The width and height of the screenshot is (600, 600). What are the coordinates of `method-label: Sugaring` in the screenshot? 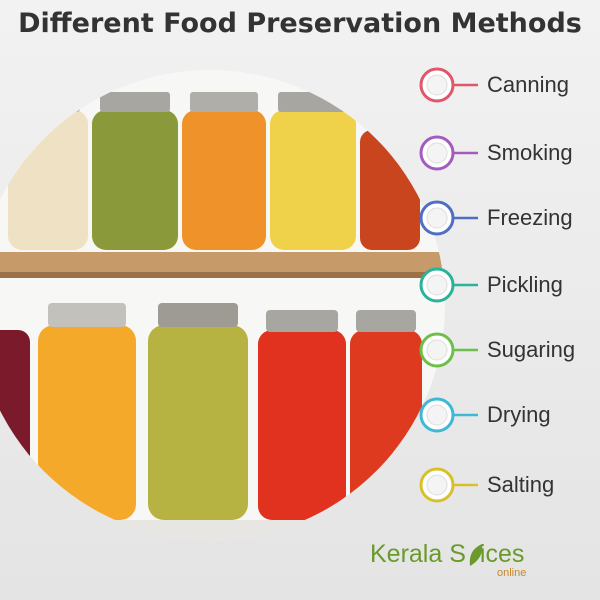 It's located at (531, 349).